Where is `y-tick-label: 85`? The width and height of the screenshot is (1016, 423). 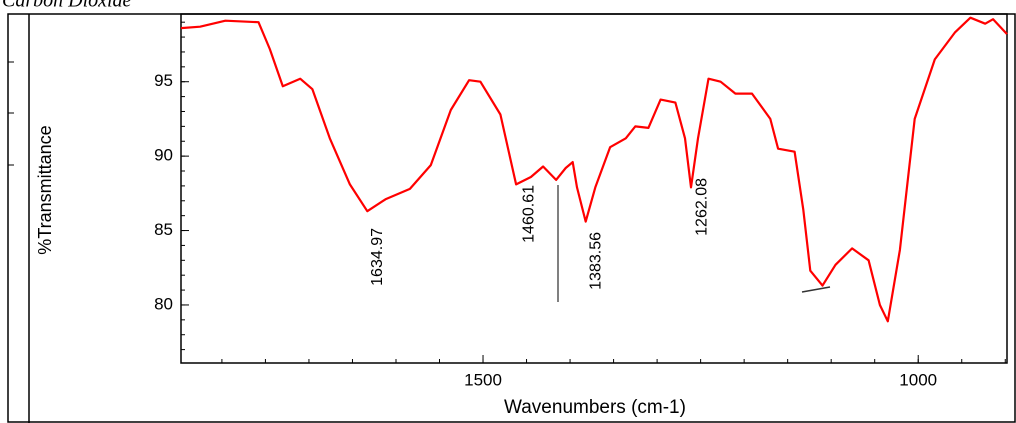
y-tick-label: 85 is located at coordinates (163, 229).